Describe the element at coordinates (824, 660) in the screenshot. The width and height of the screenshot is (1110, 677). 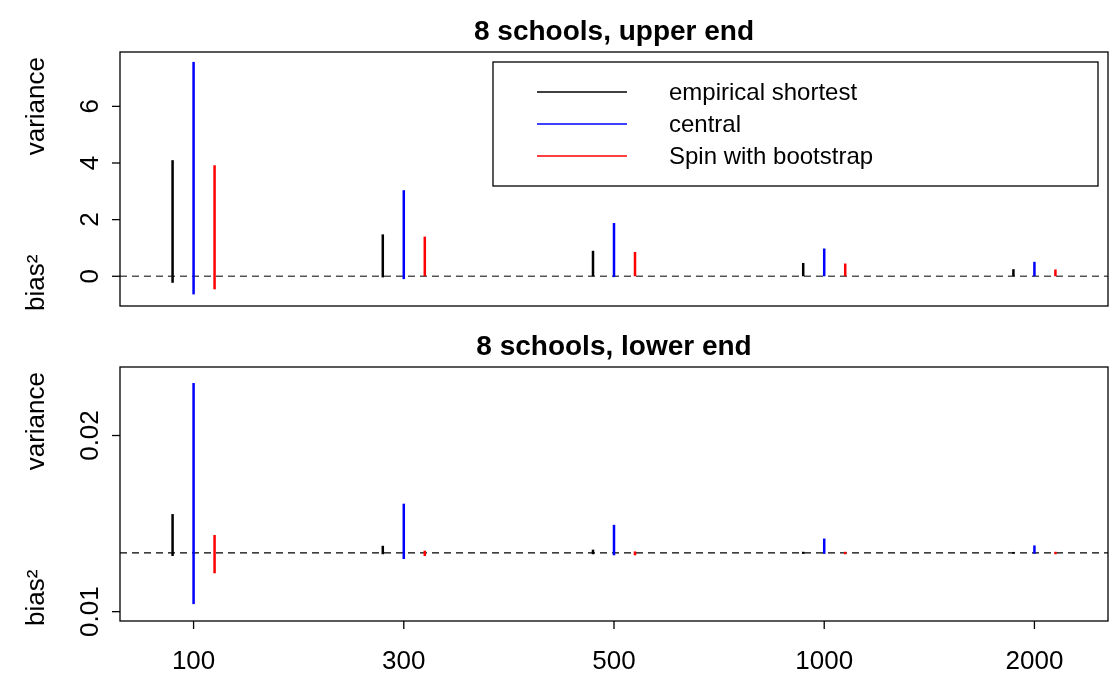
I see `x-tick-label: 1000` at that location.